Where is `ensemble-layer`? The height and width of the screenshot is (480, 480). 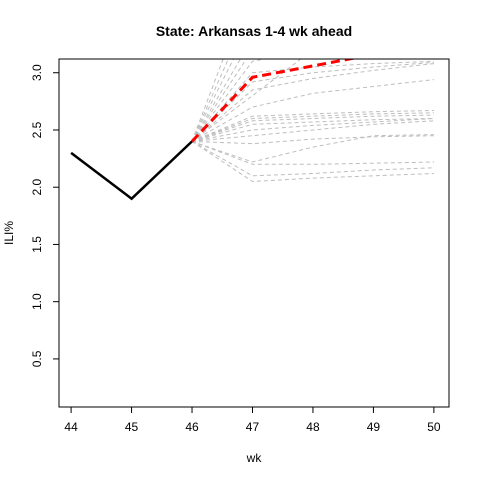
ensemble-layer is located at coordinates (312, 121).